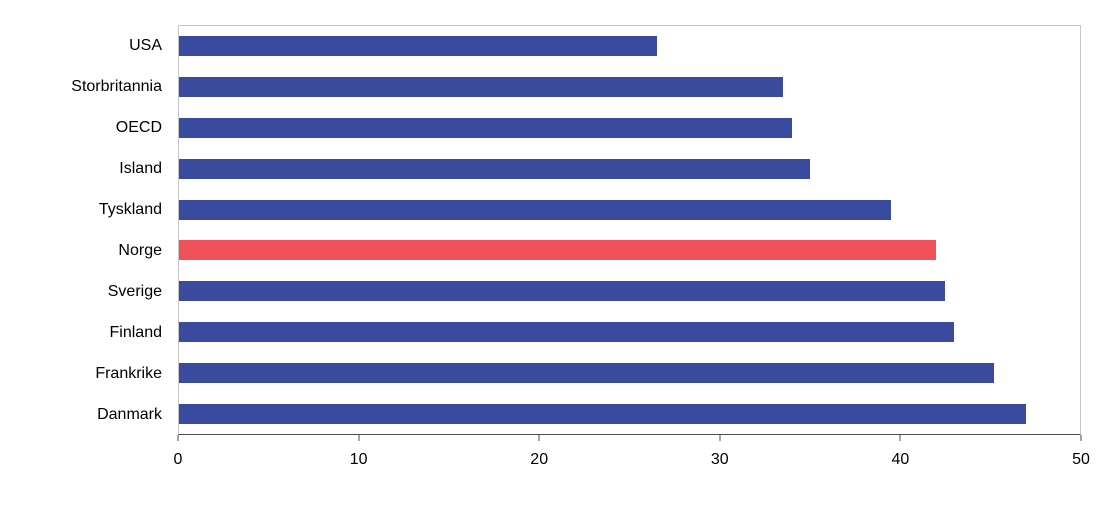  Describe the element at coordinates (138, 127) in the screenshot. I see `category-label: OECD` at that location.